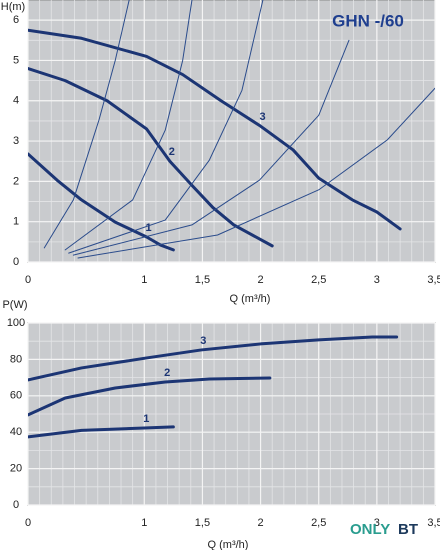 Image resolution: width=440 pixels, height=550 pixels. I want to click on y-tick-label: 5, so click(16, 60).